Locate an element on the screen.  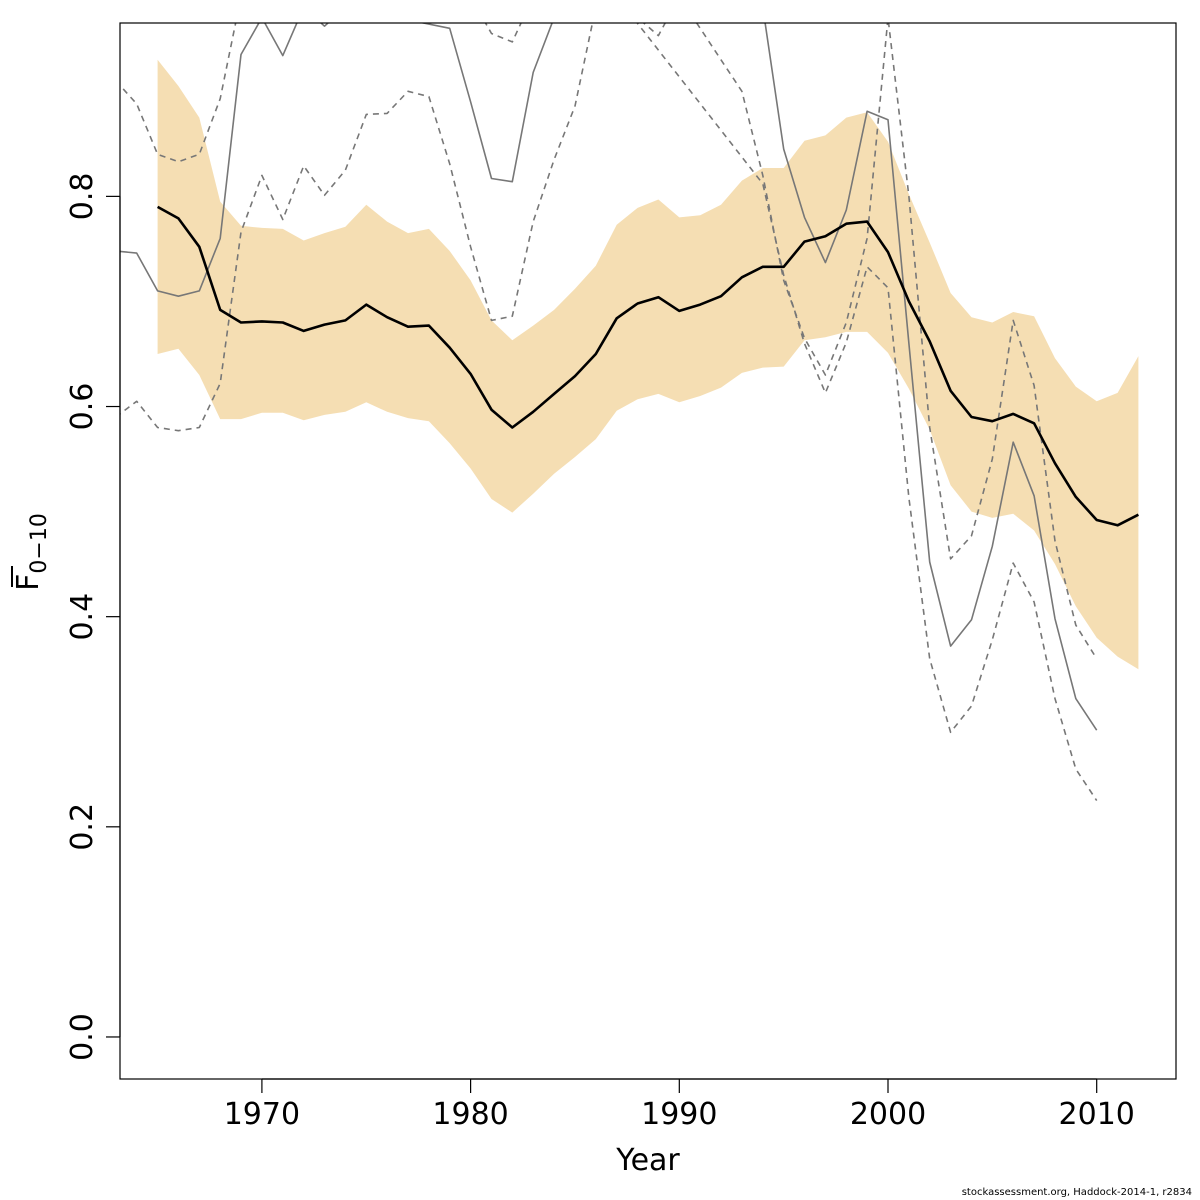
y-tick-label: 0.6 is located at coordinates (82, 407).